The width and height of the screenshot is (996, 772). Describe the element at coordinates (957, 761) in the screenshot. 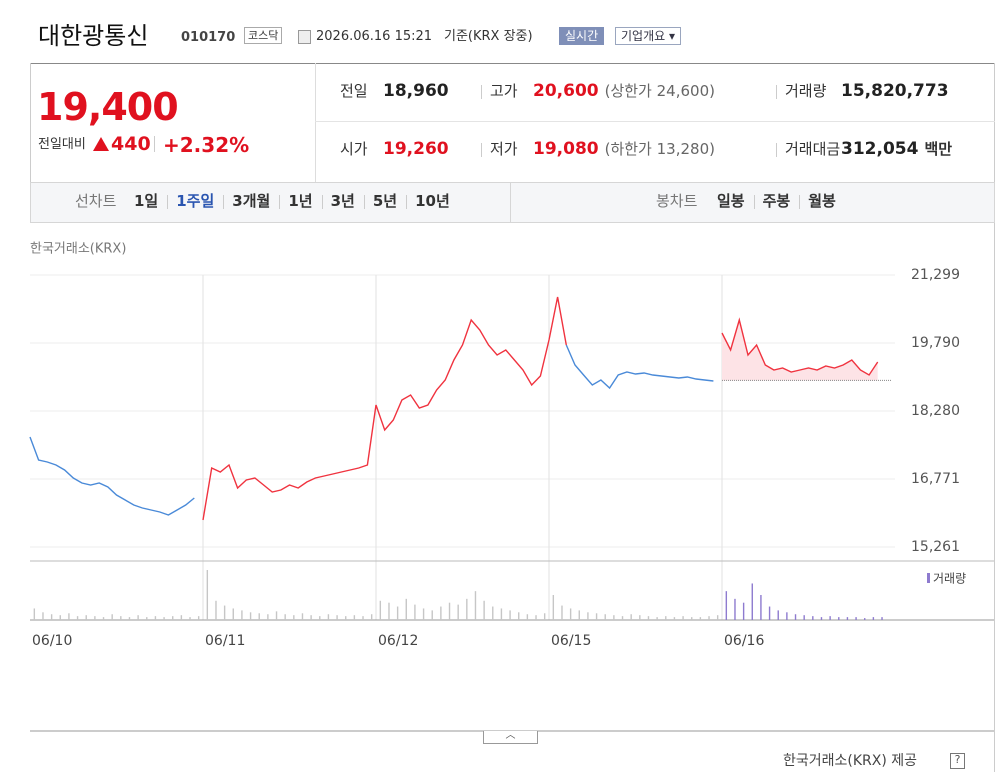

I see `help-icon: ?` at that location.